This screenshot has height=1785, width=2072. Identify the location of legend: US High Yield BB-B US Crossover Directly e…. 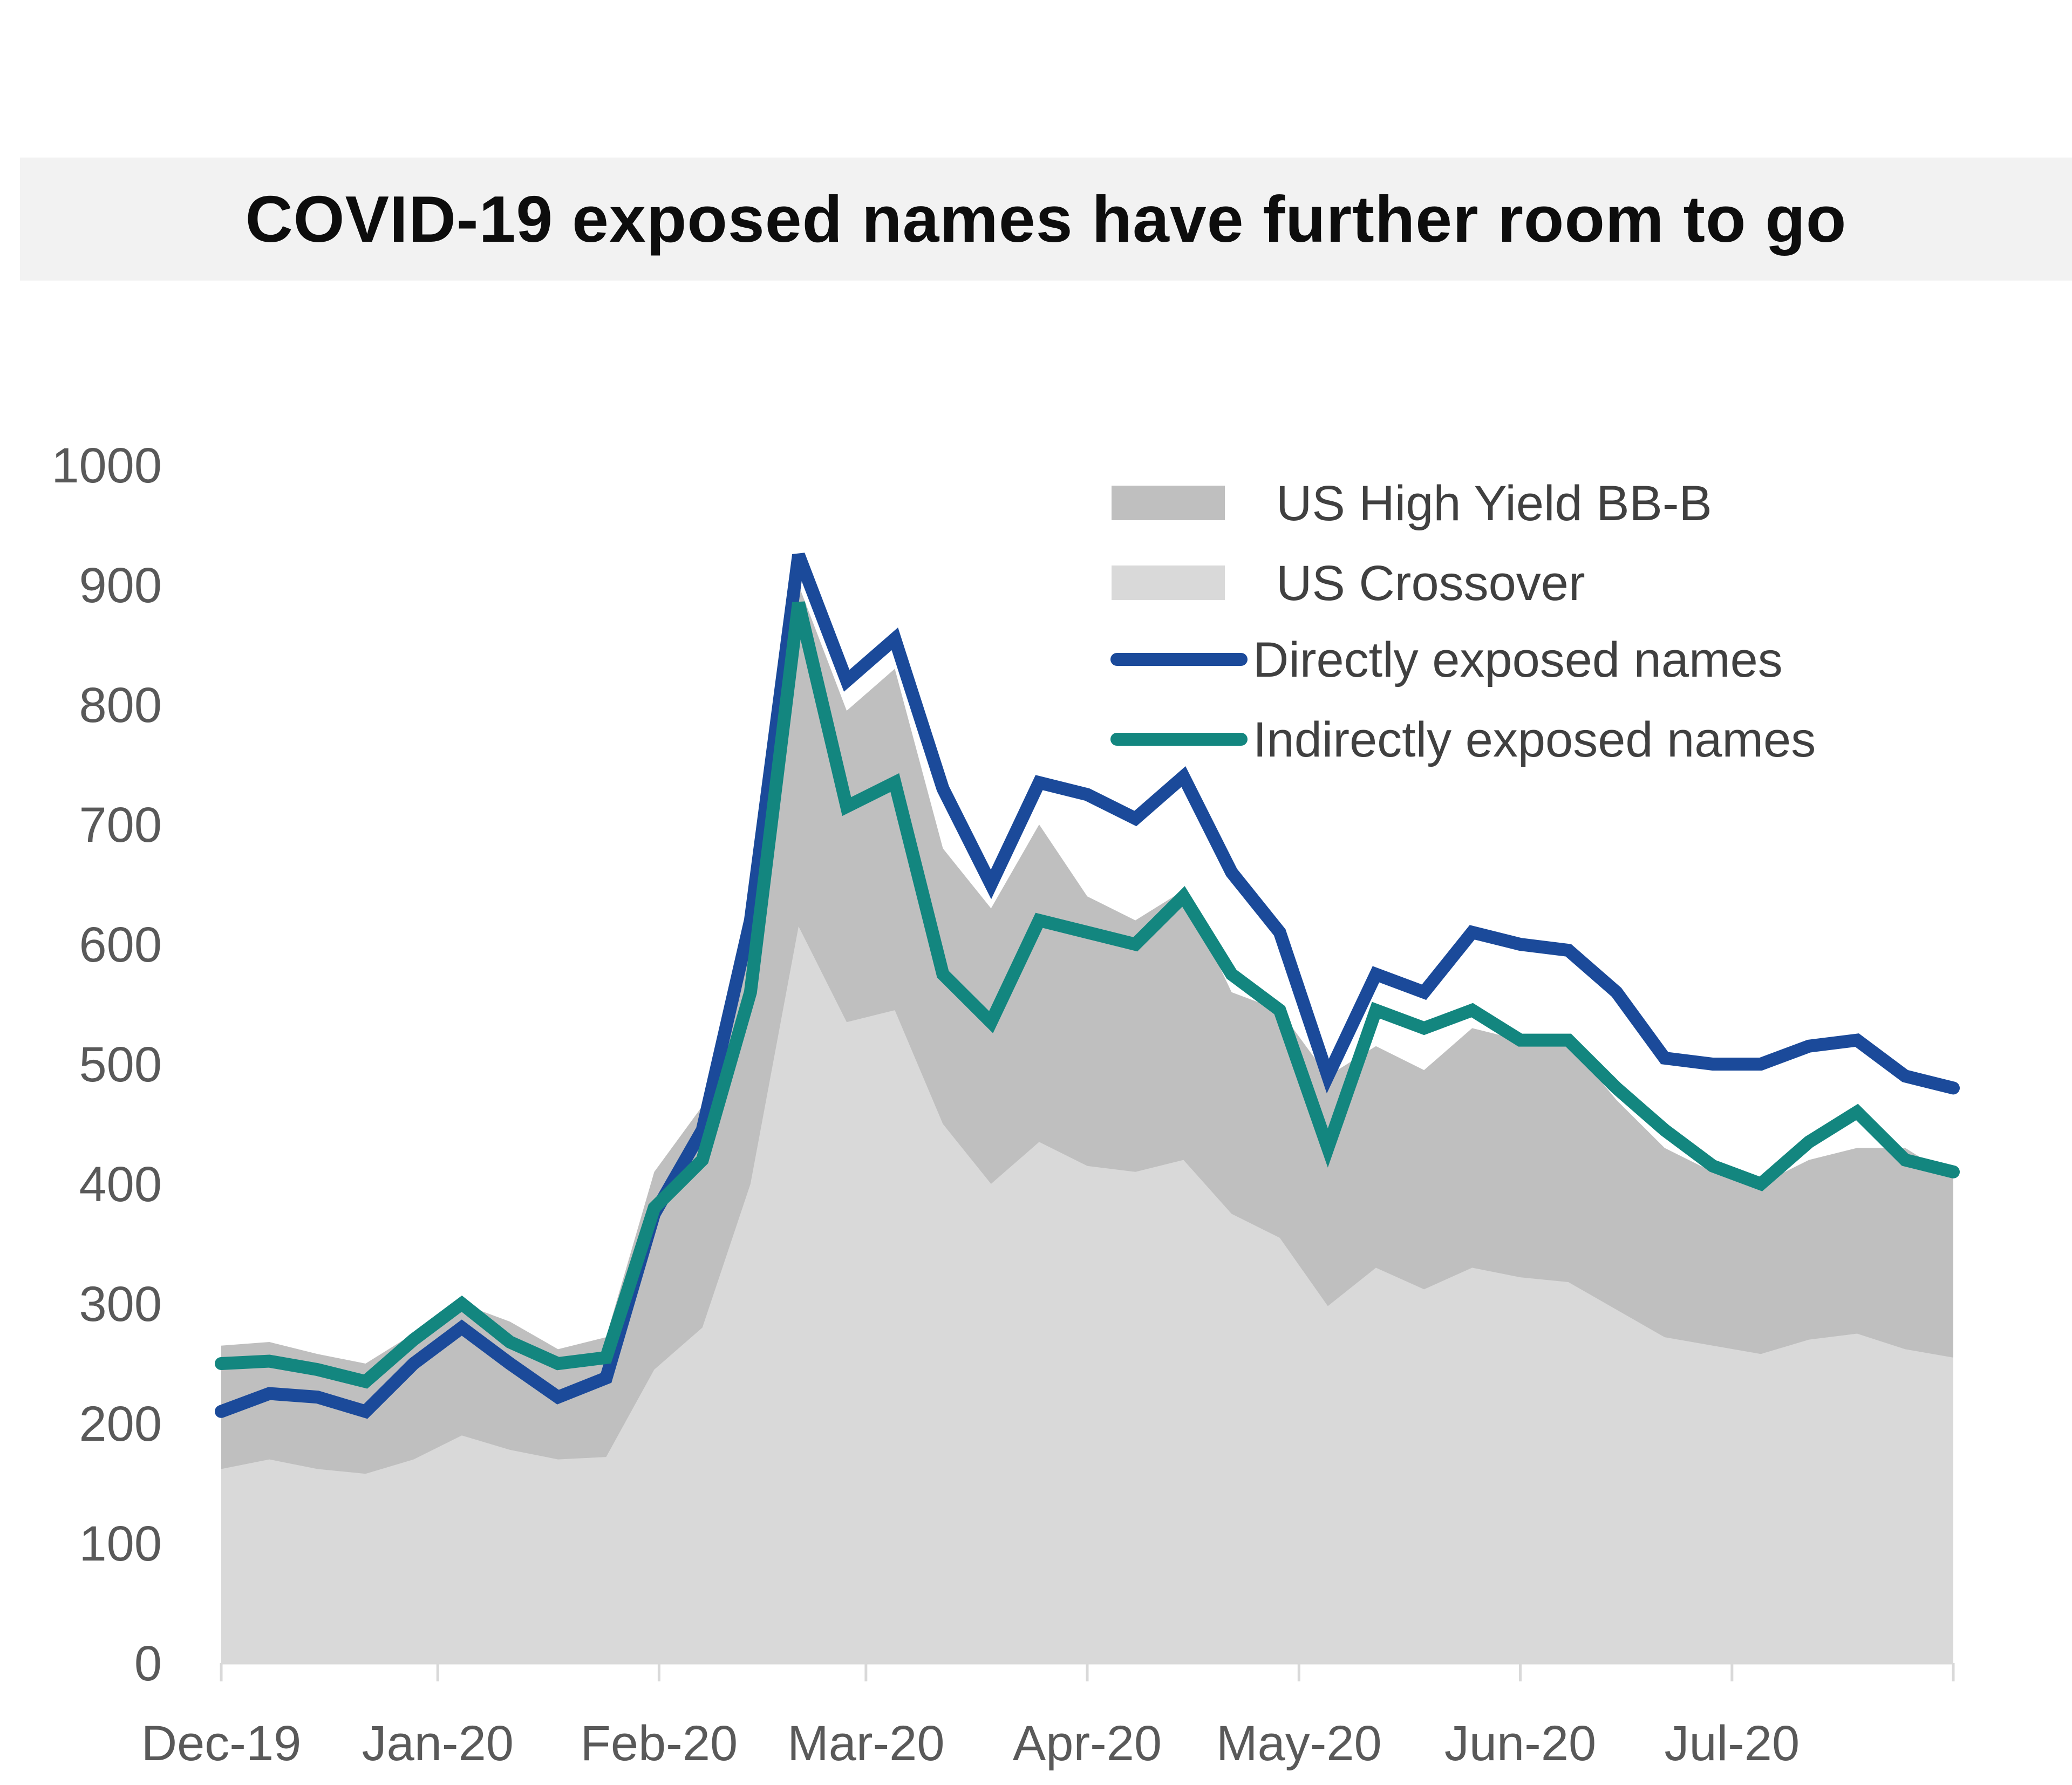
(1463, 621).